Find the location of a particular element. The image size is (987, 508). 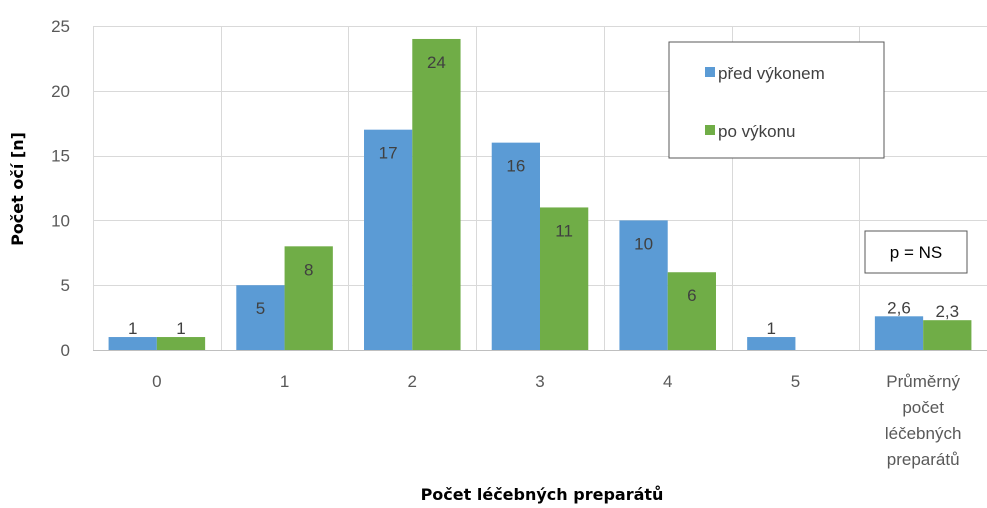

p-value-text: p = NS is located at coordinates (916, 252).